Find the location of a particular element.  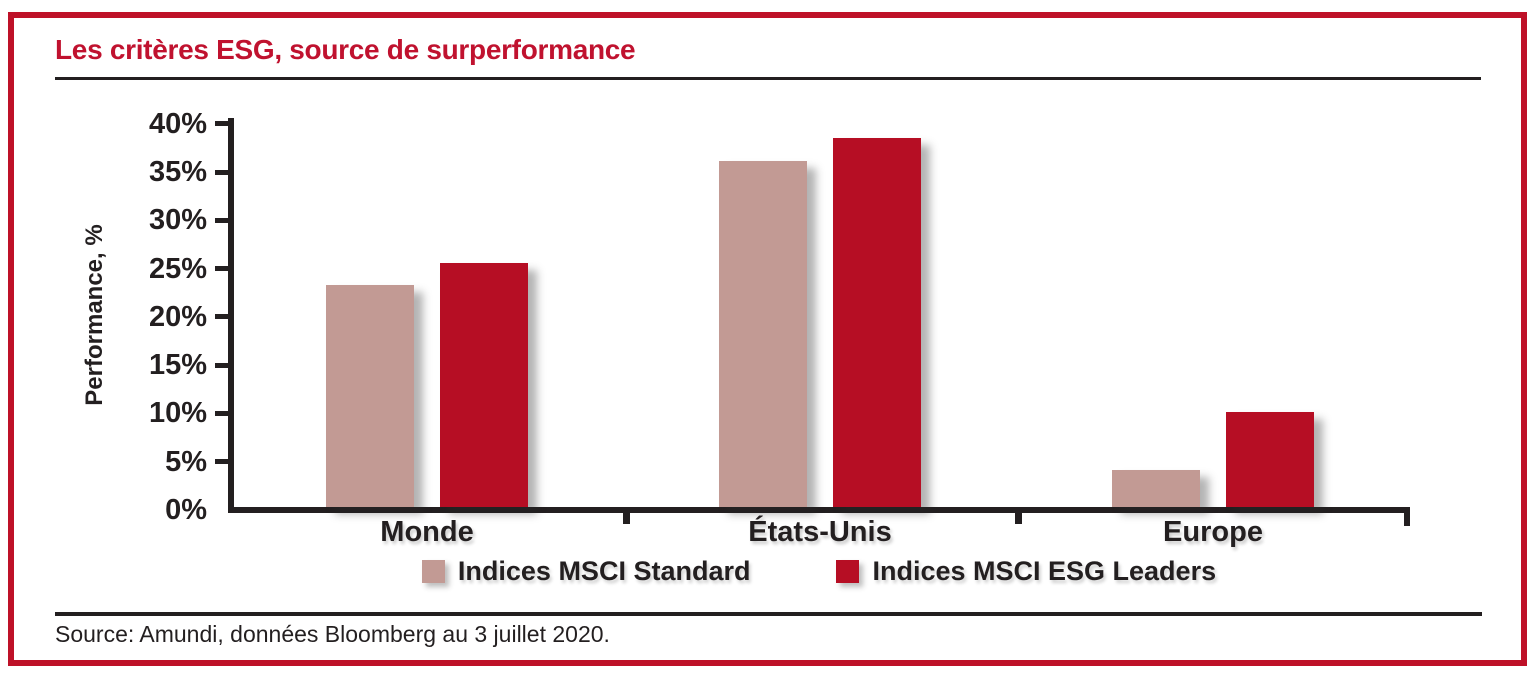

y-axis-line is located at coordinates (231, 315).